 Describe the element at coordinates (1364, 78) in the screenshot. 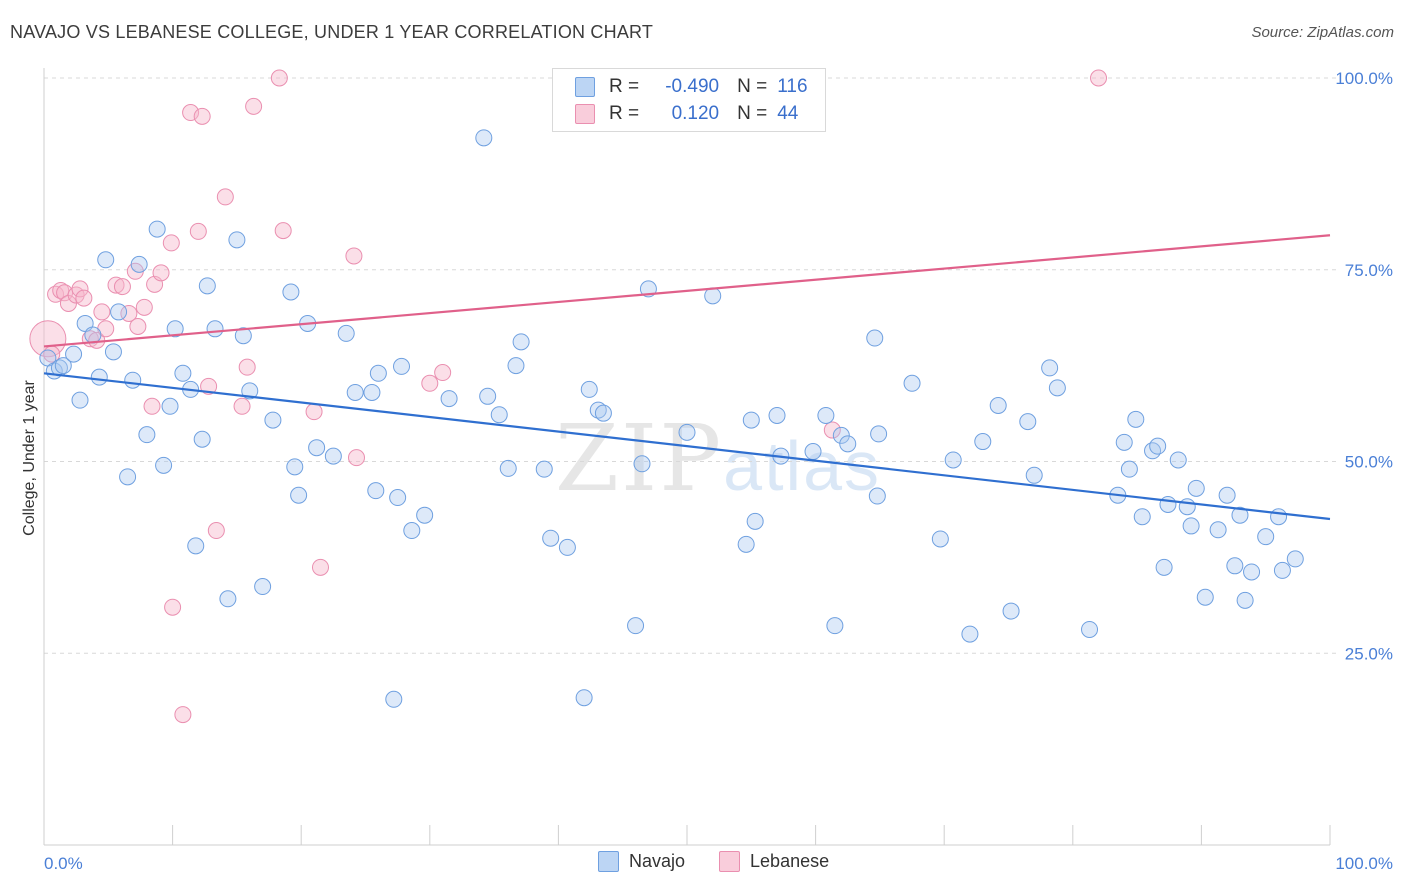

I see `y-tick-label: 100.0%` at that location.